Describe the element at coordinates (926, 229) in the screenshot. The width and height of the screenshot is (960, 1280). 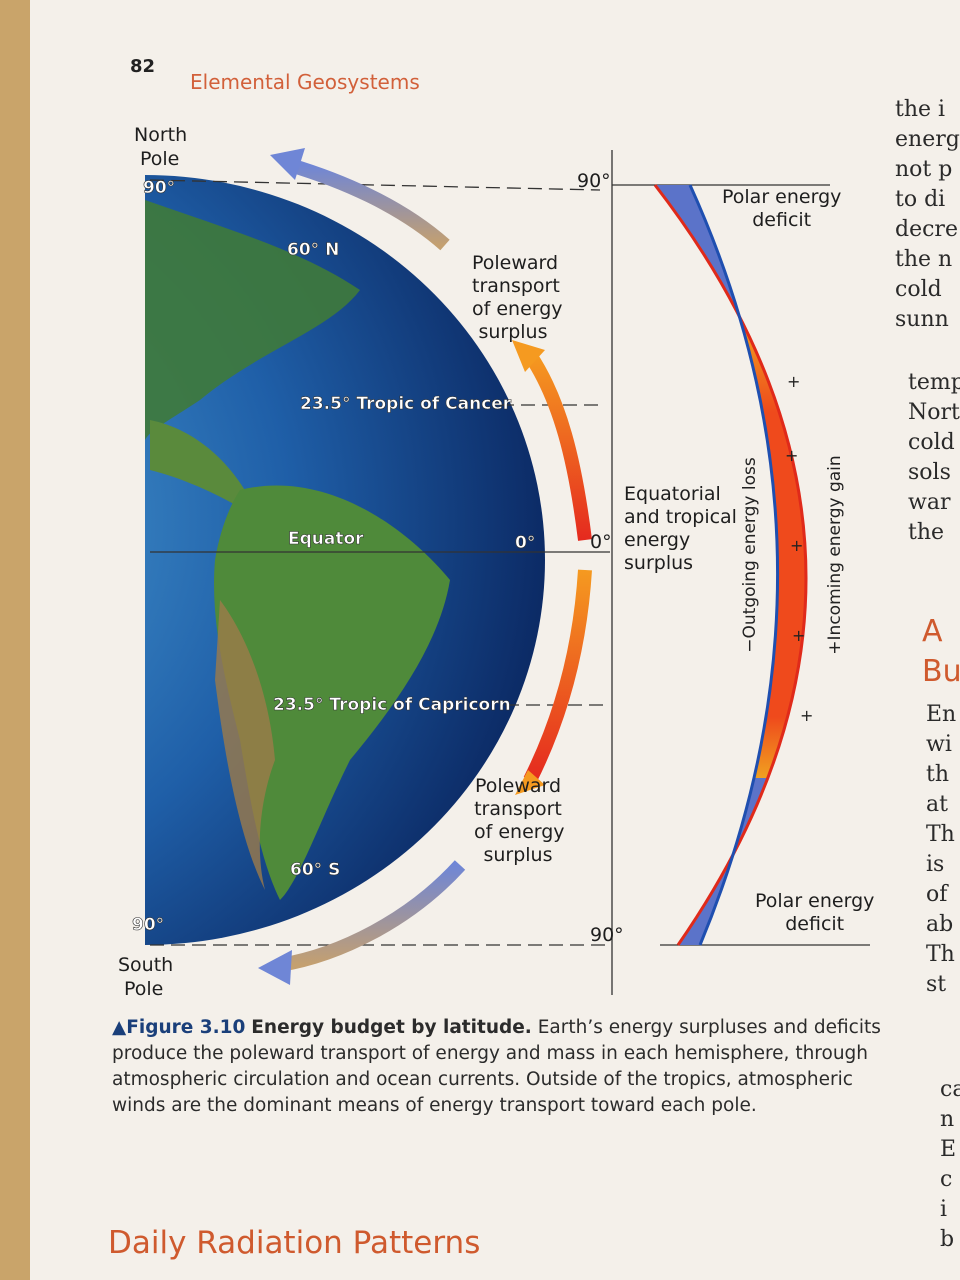
I see `text-line: decre` at that location.